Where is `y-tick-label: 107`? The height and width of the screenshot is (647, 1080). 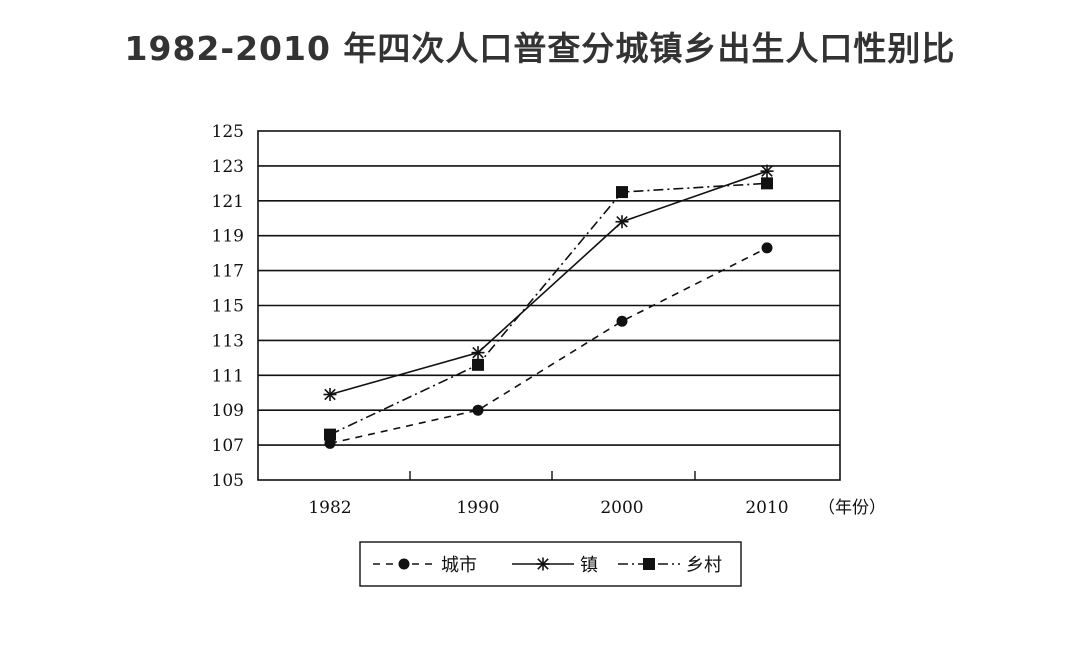 y-tick-label: 107 is located at coordinates (228, 446).